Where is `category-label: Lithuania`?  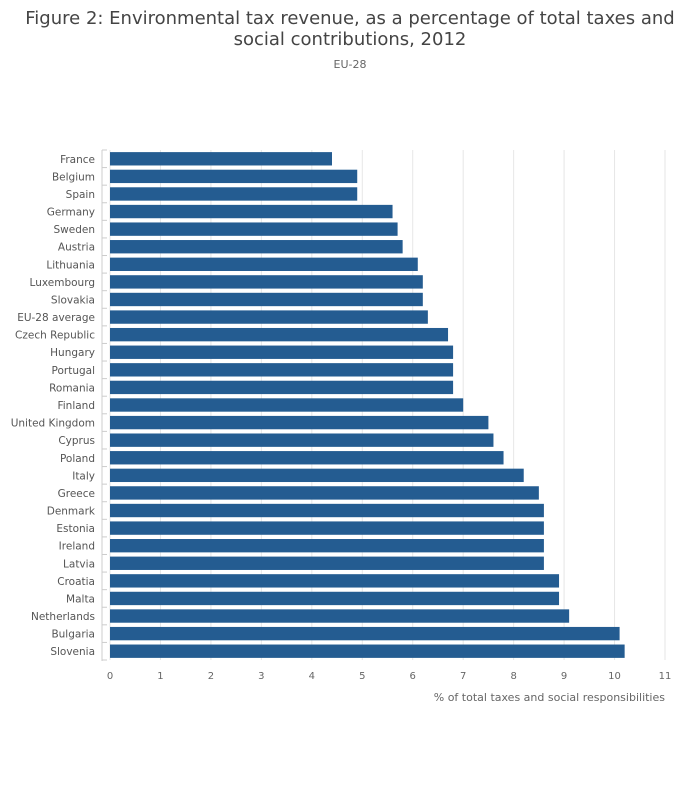
category-label: Lithuania is located at coordinates (70, 265).